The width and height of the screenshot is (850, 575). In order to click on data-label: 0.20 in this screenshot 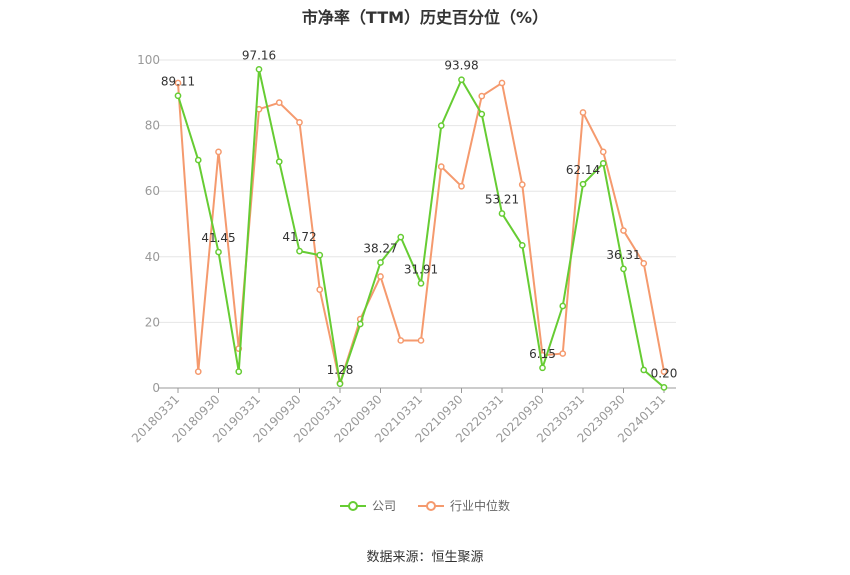, I will do `click(664, 373)`.